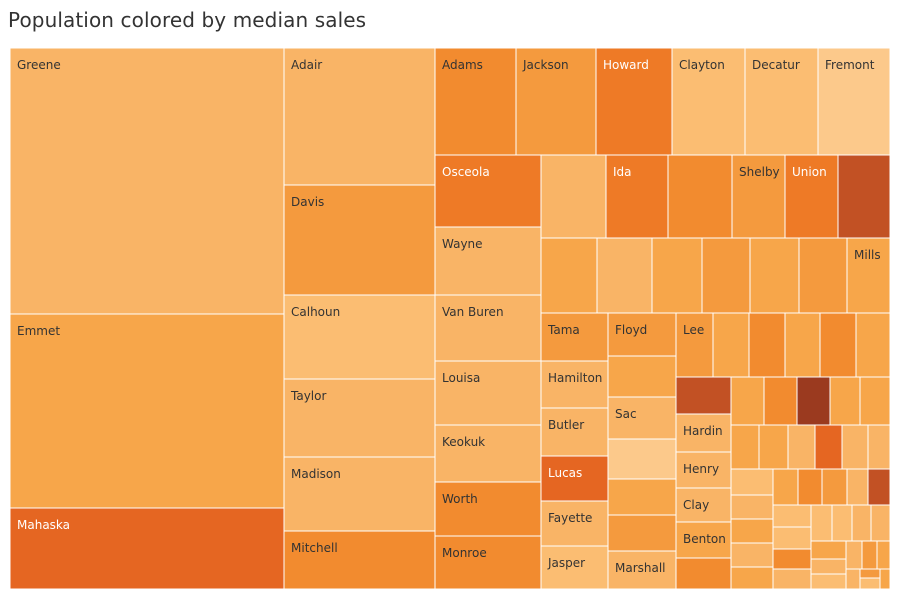 This screenshot has width=899, height=608. I want to click on treemap-cell-emmet: Emmet, so click(147, 411).